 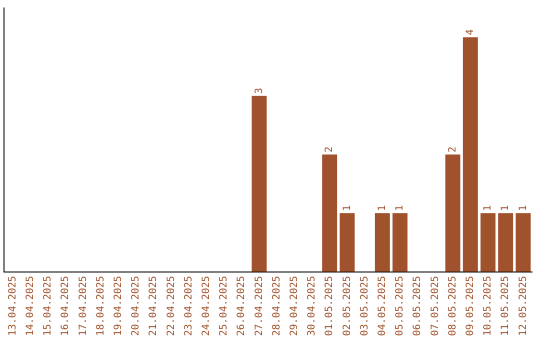 What do you see at coordinates (66, 306) in the screenshot?
I see `x-tick-label: 16.04.2025` at bounding box center [66, 306].